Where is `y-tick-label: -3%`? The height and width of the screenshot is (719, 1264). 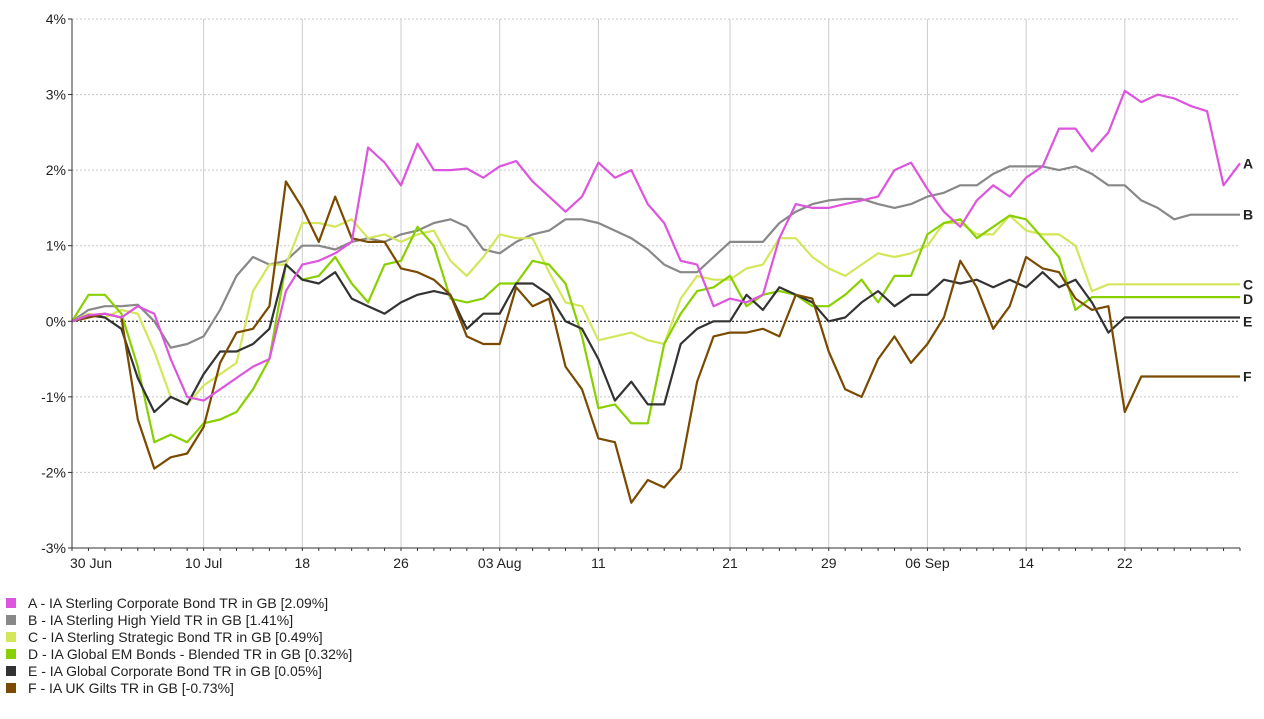 y-tick-label: -3% is located at coordinates (53, 548).